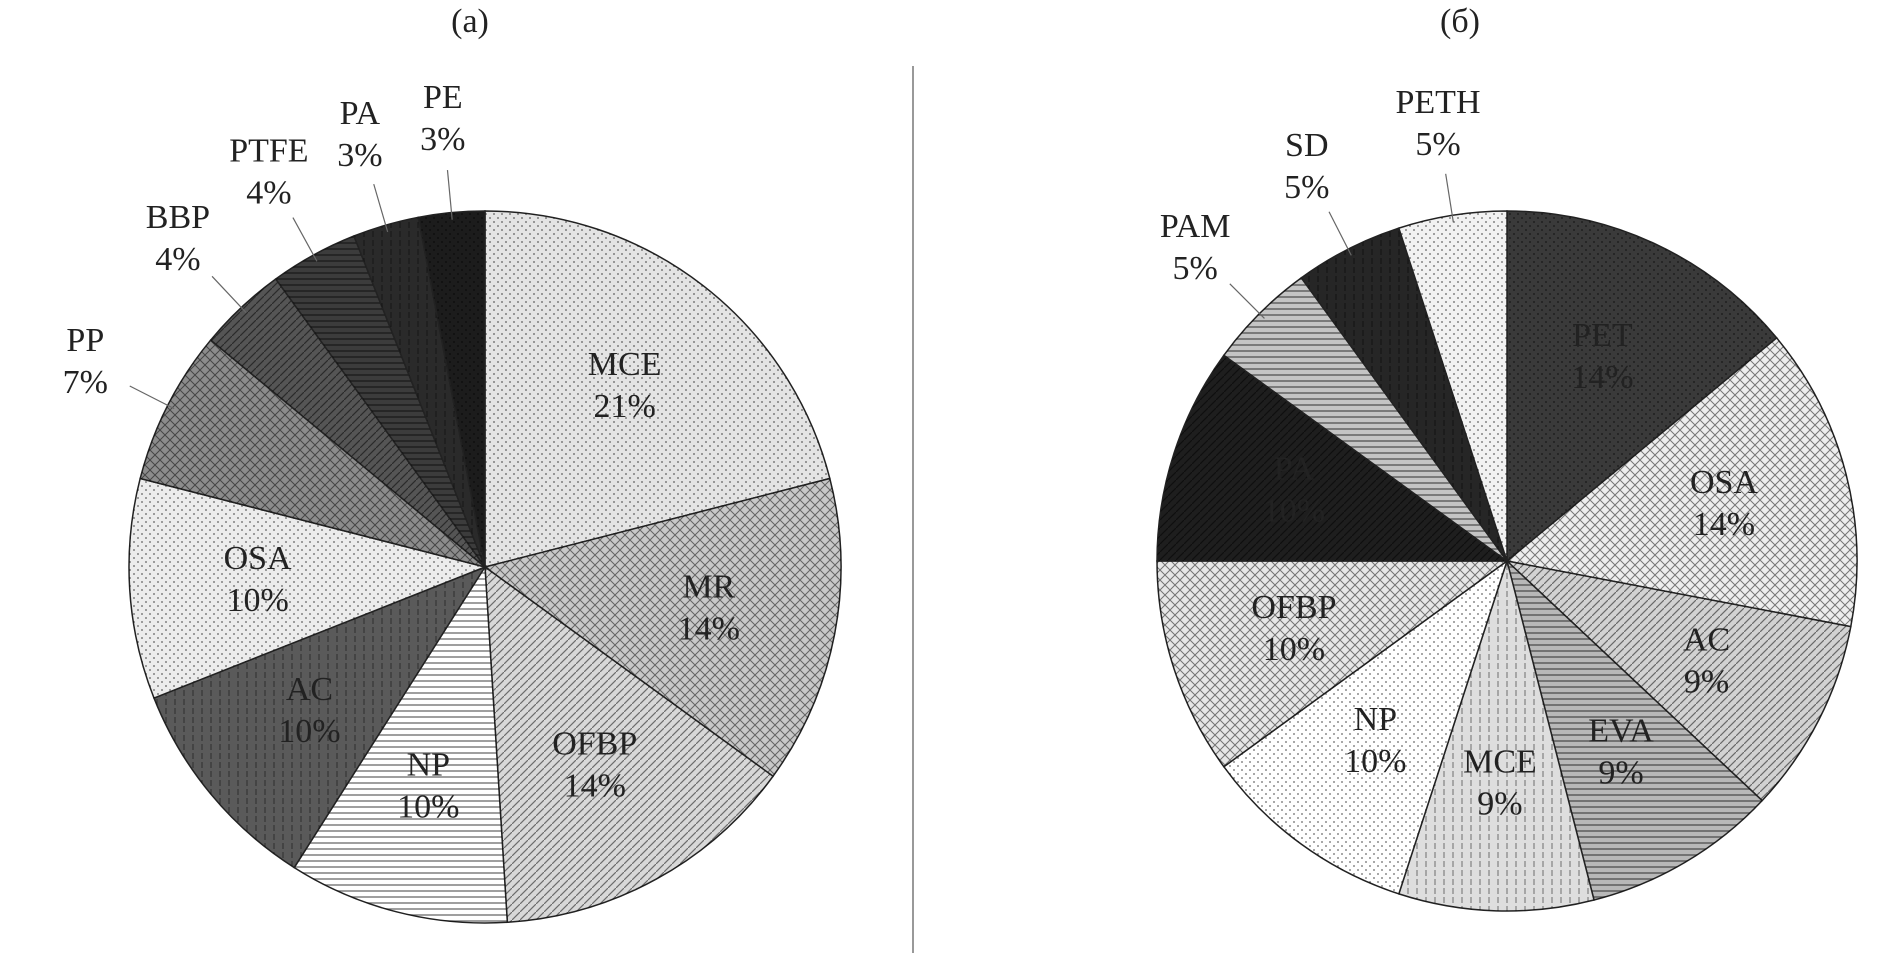 This screenshot has width=1881, height=953. Describe the element at coordinates (1306, 145) in the screenshot. I see `slice-label: SD` at that location.